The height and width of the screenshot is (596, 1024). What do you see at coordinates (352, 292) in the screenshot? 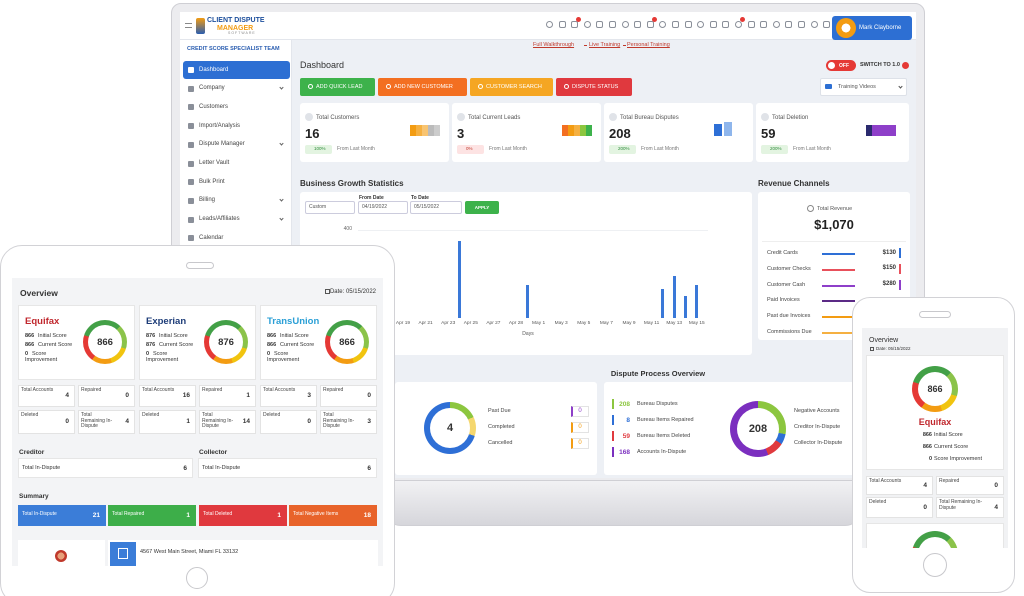
I see `overview-date: Date: 05/15/2022` at bounding box center [352, 292].